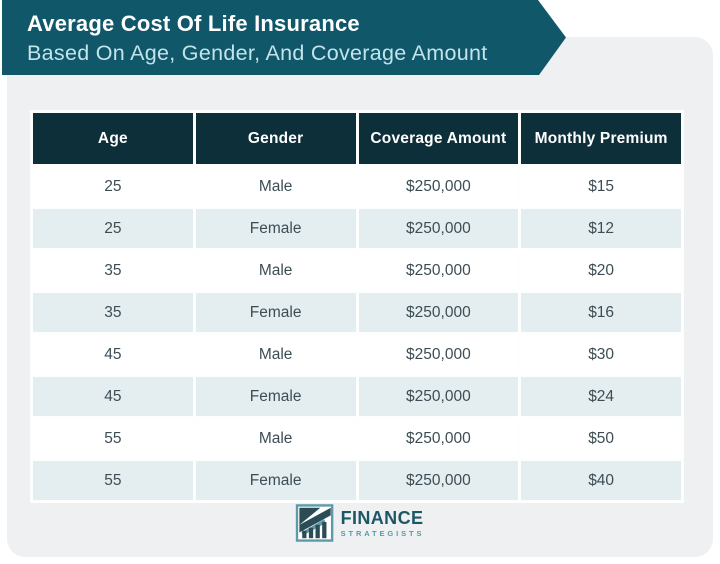 This screenshot has height=564, width=720. What do you see at coordinates (357, 312) in the screenshot?
I see `table-row: 35 Female $250,000 $16` at bounding box center [357, 312].